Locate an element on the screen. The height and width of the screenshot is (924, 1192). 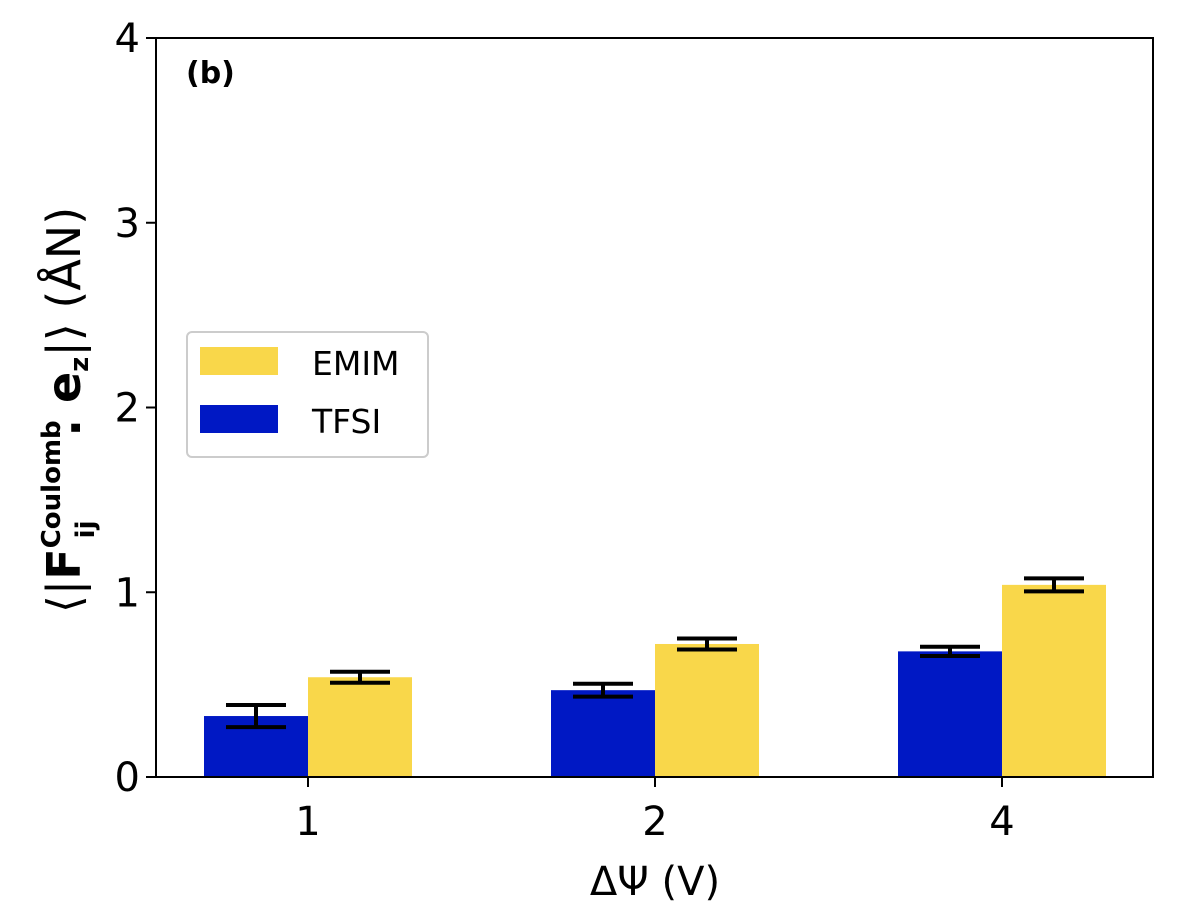
legend-swatch-emim is located at coordinates (239, 361).